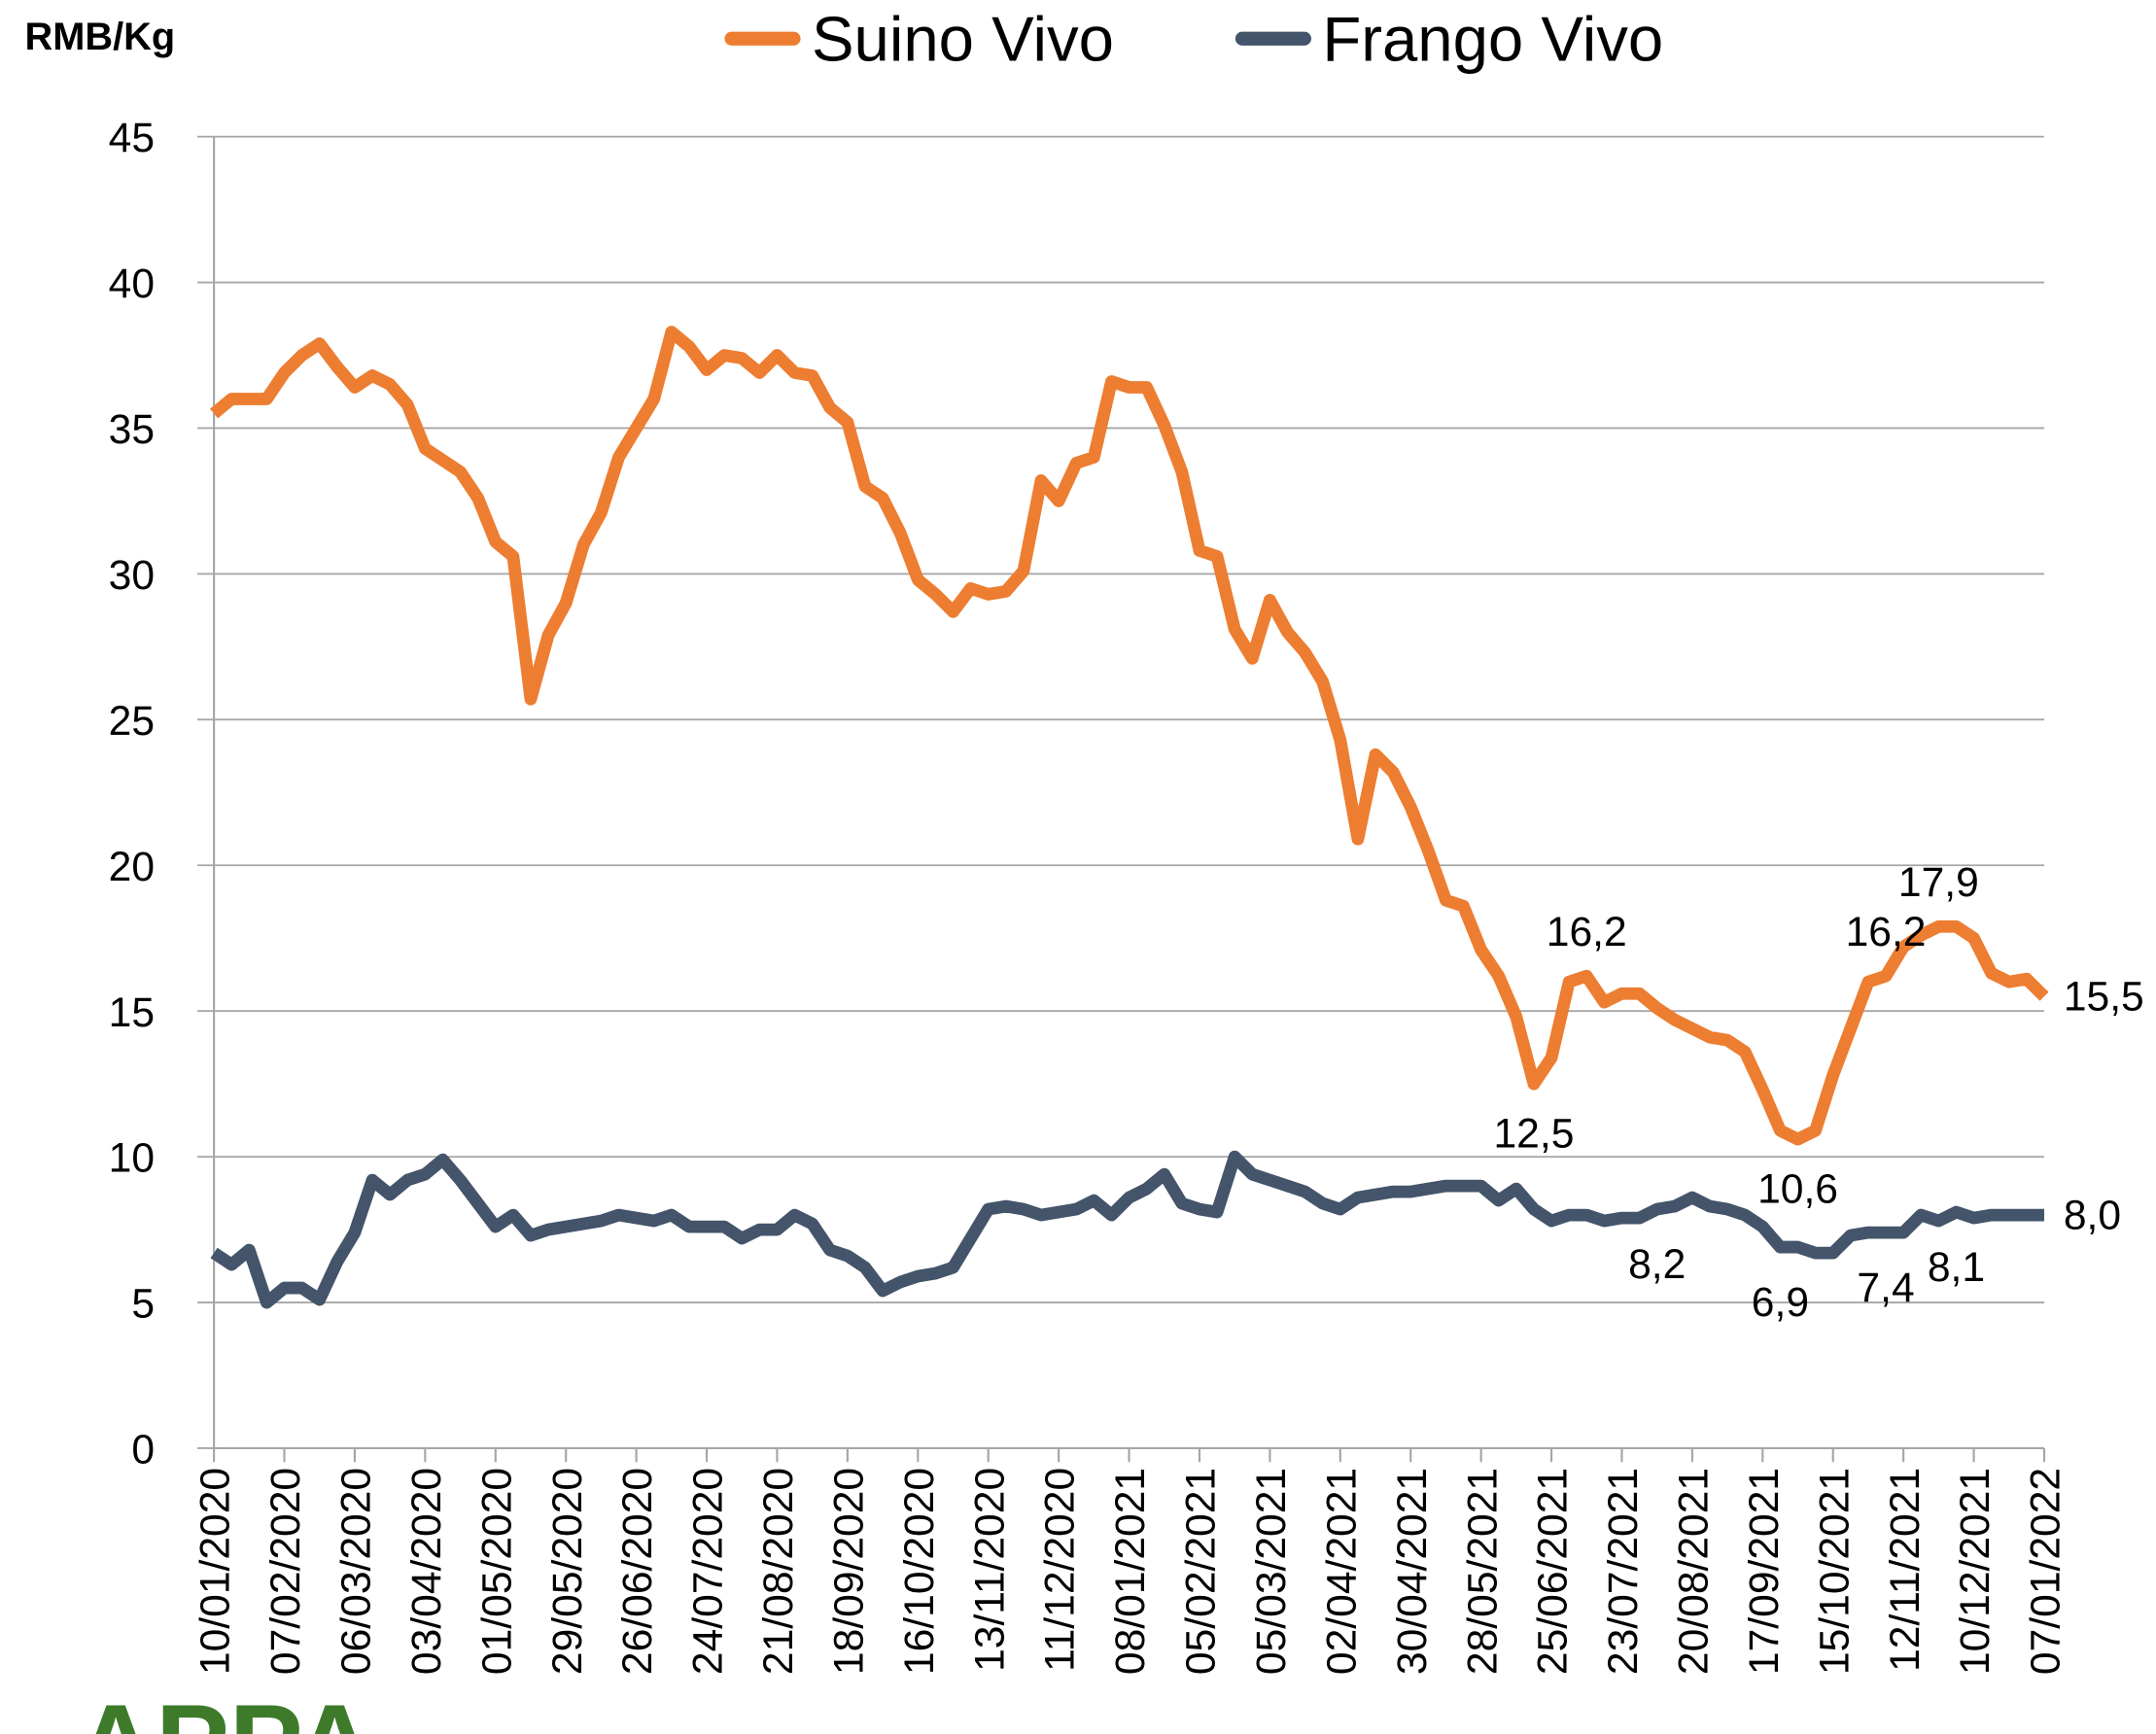 This screenshot has height=1734, width=2156. Describe the element at coordinates (285, 1571) in the screenshot. I see `x-tick-label: 07/02/2020` at that location.